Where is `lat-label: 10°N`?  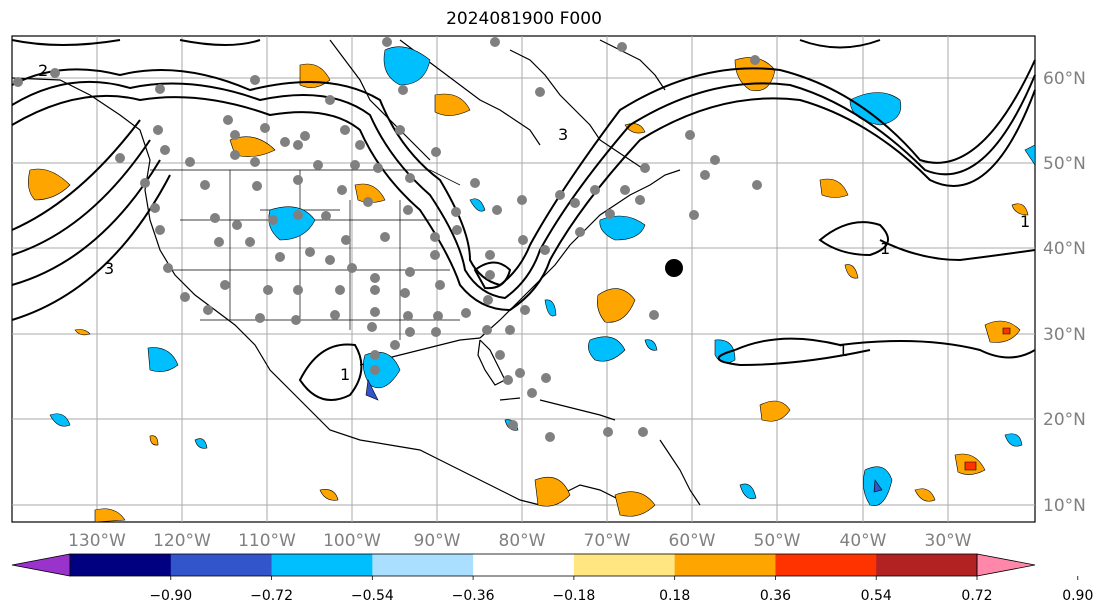 lat-label: 10°N is located at coordinates (1064, 506).